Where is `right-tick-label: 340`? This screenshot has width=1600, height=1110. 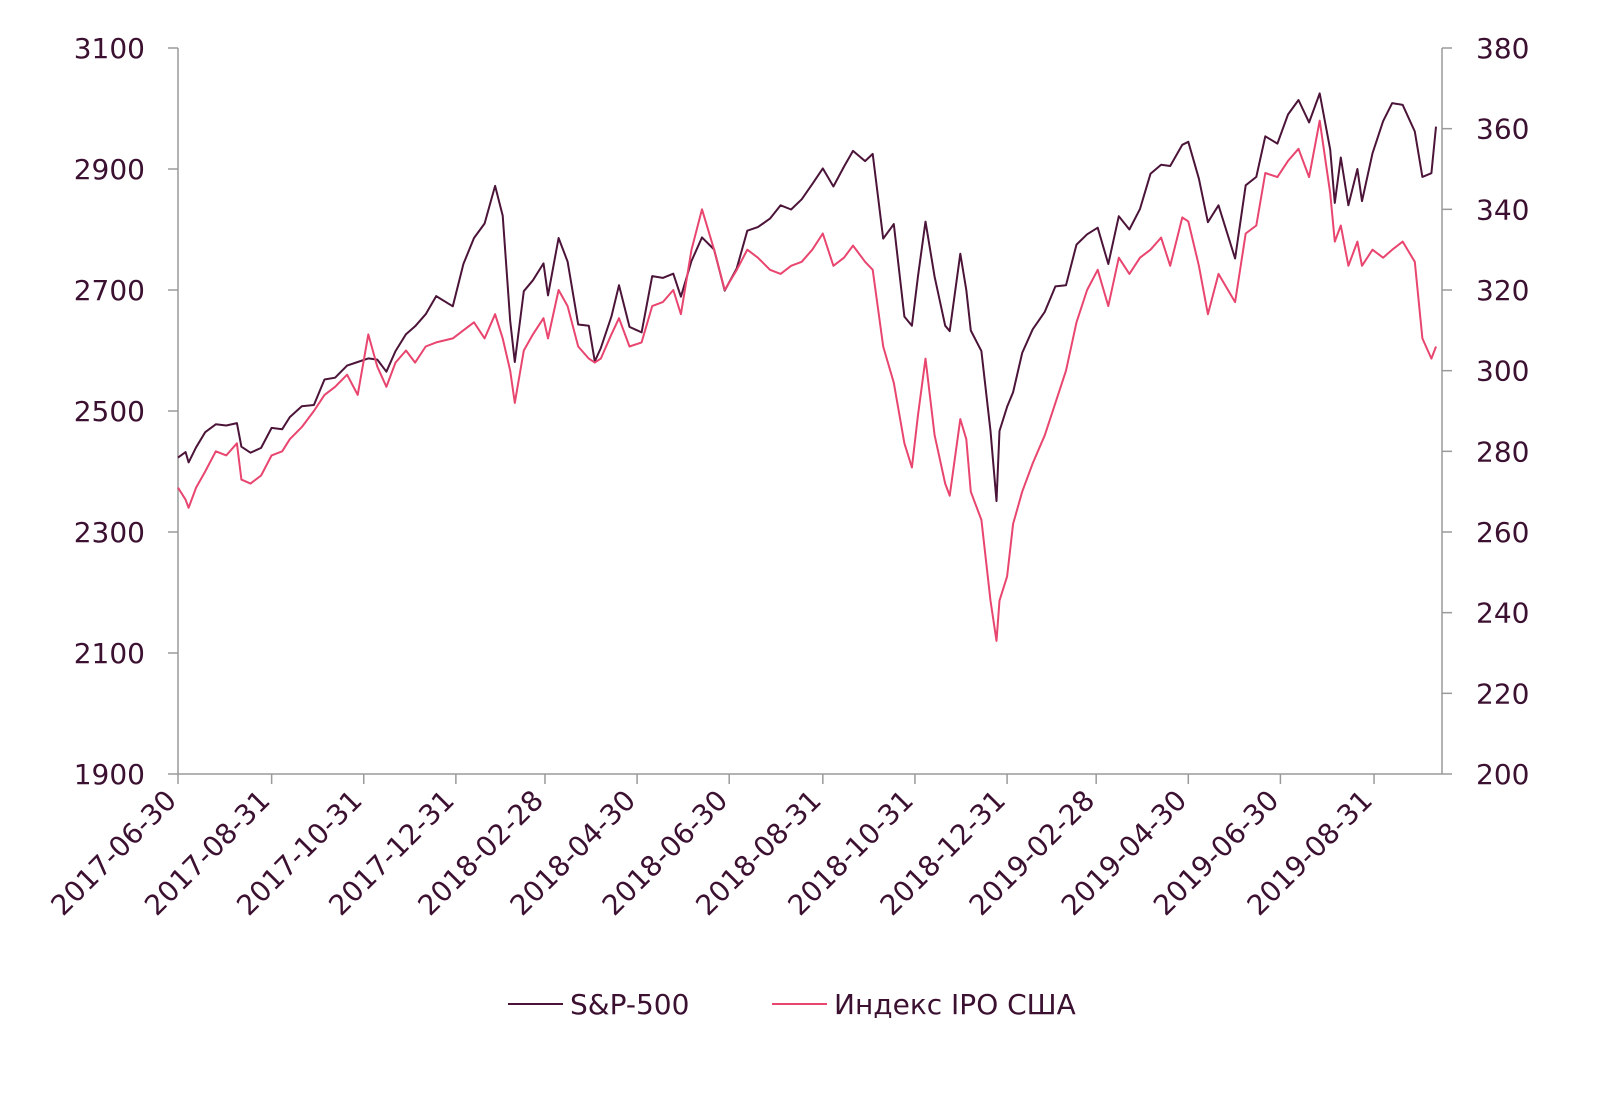
right-tick-label: 340 is located at coordinates (1502, 209).